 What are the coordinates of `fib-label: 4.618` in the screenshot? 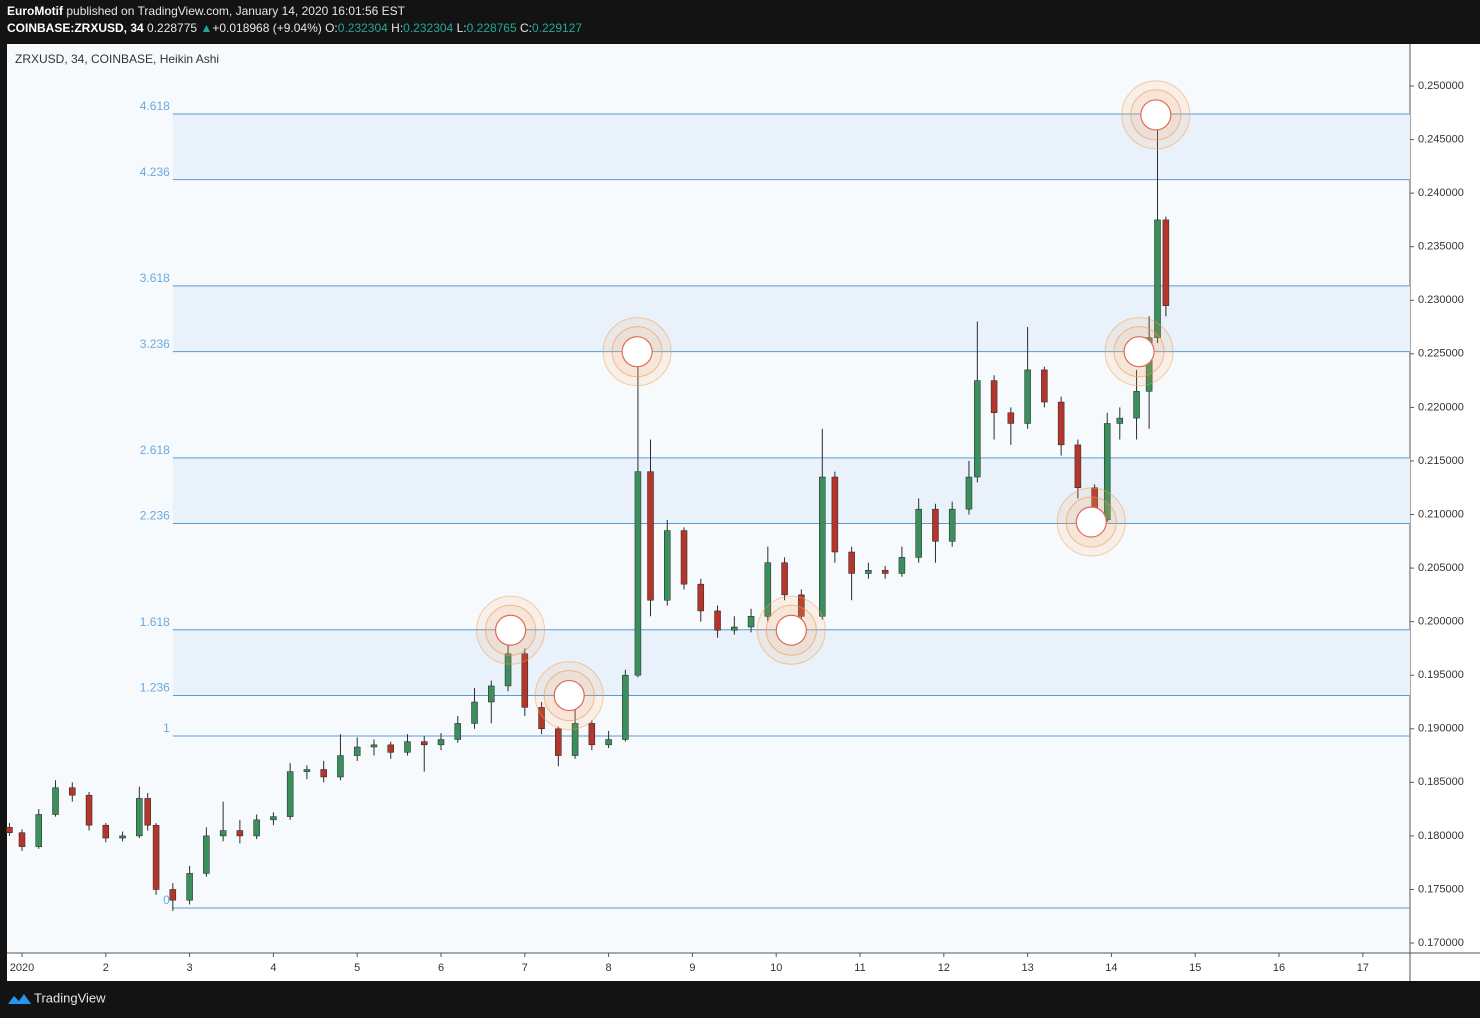 It's located at (155, 106).